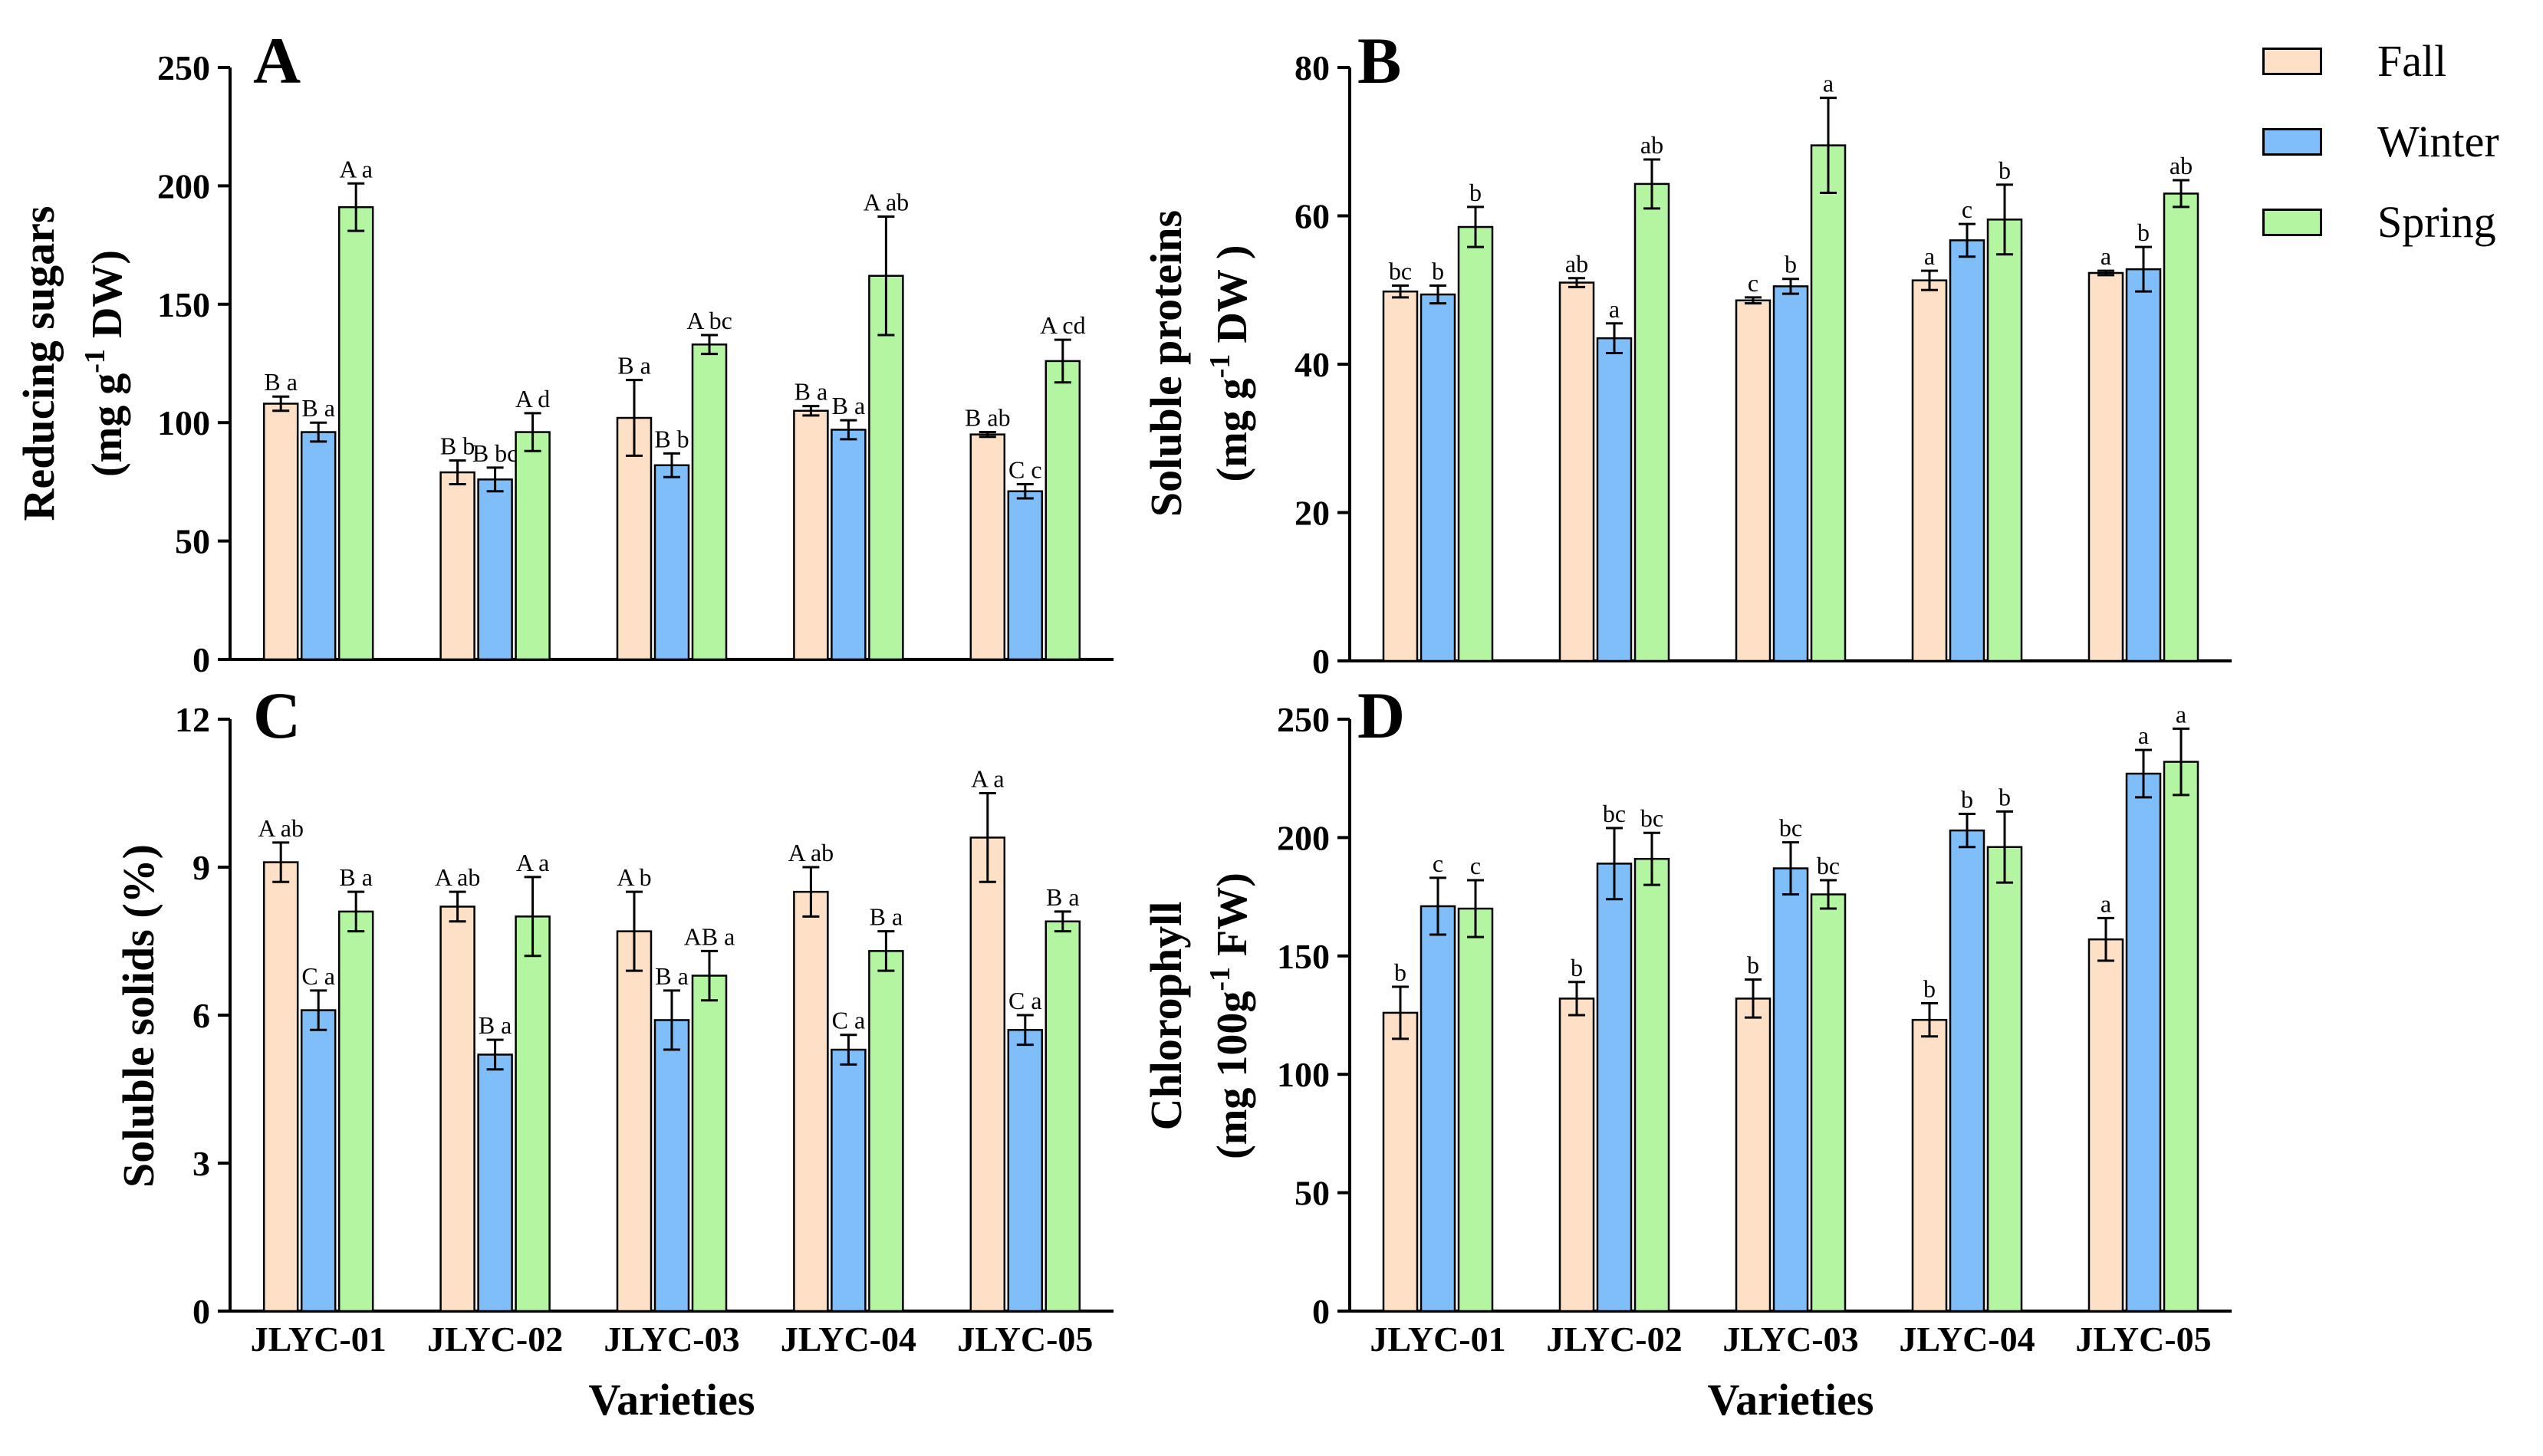 The width and height of the screenshot is (2543, 1456). Describe the element at coordinates (2292, 61) in the screenshot. I see `legend-swatch-fall` at that location.